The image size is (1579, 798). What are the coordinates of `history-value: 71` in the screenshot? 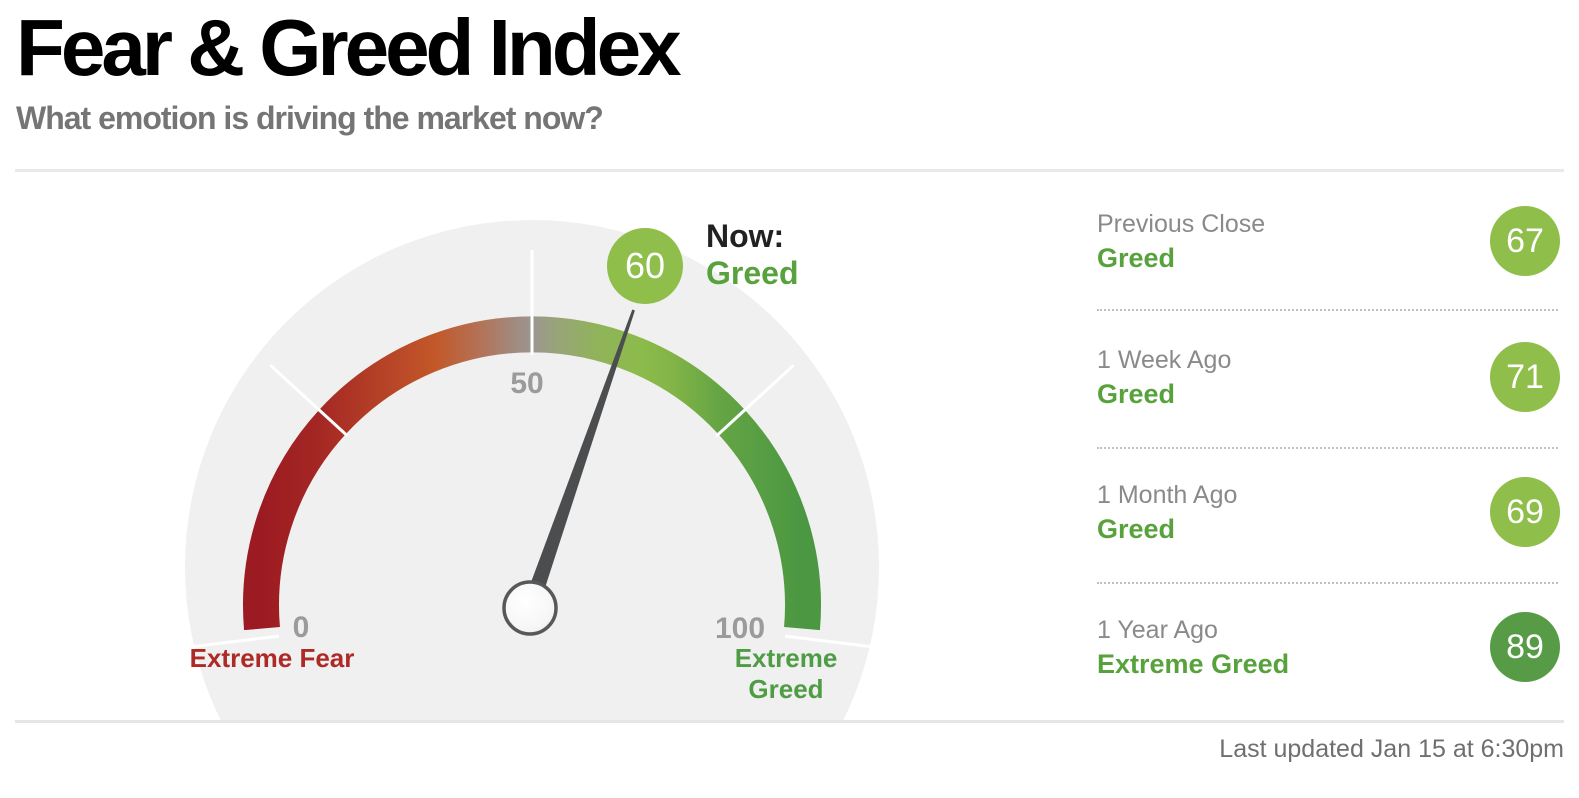 It's located at (1525, 376).